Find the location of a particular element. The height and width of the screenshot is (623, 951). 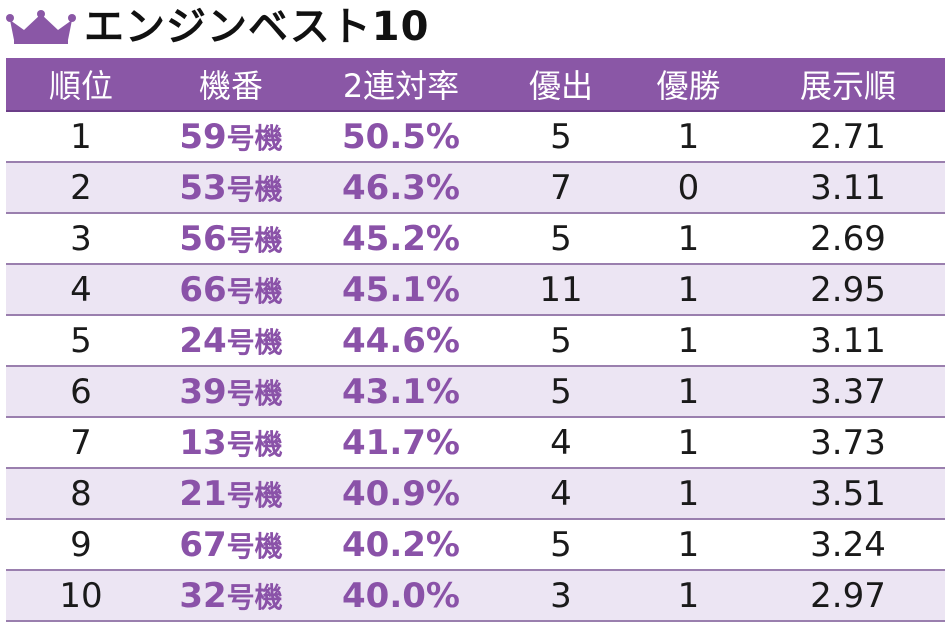

rate-value: 45.2% is located at coordinates (401, 238).